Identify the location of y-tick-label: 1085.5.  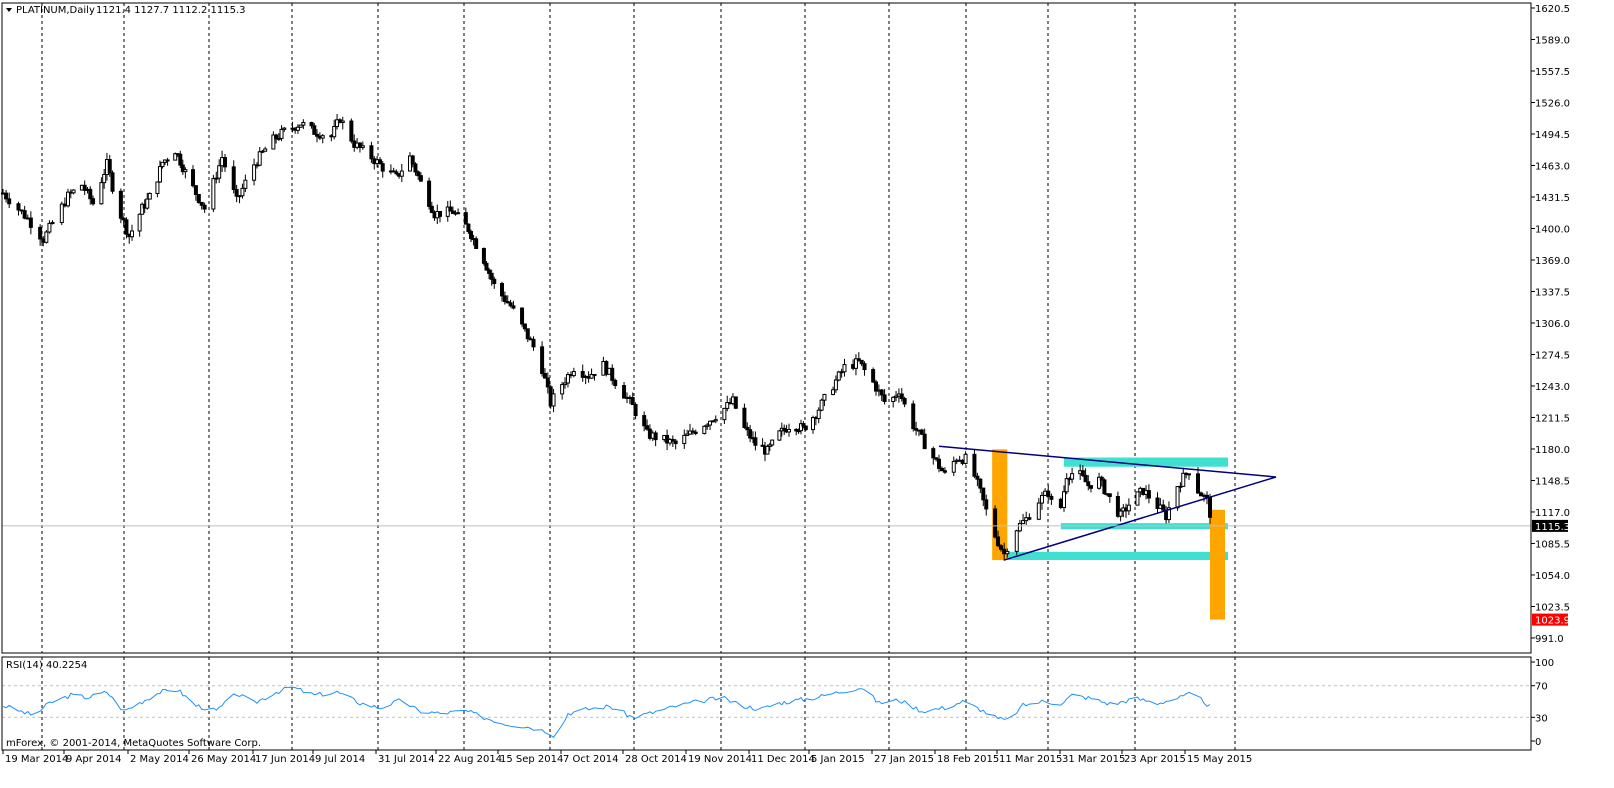
(1552, 544).